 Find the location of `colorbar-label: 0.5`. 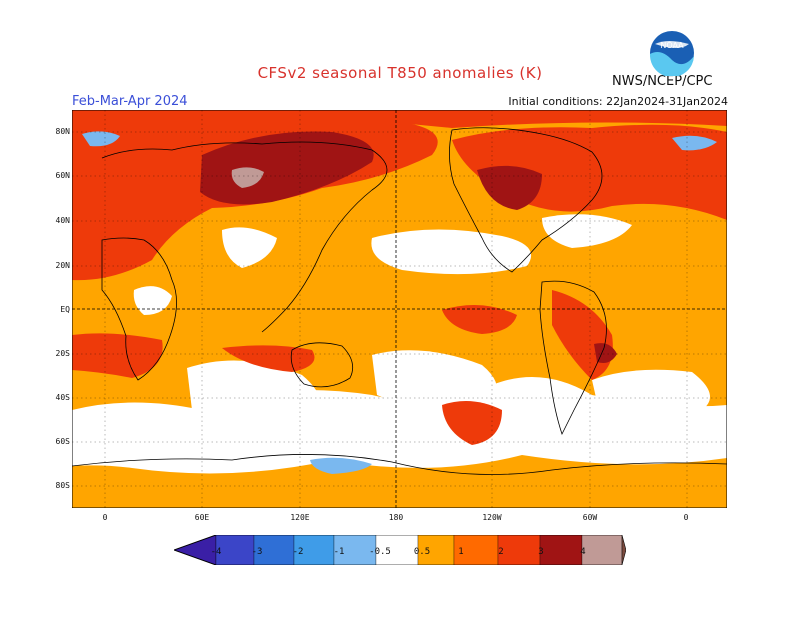

colorbar-label: 0.5 is located at coordinates (422, 552).